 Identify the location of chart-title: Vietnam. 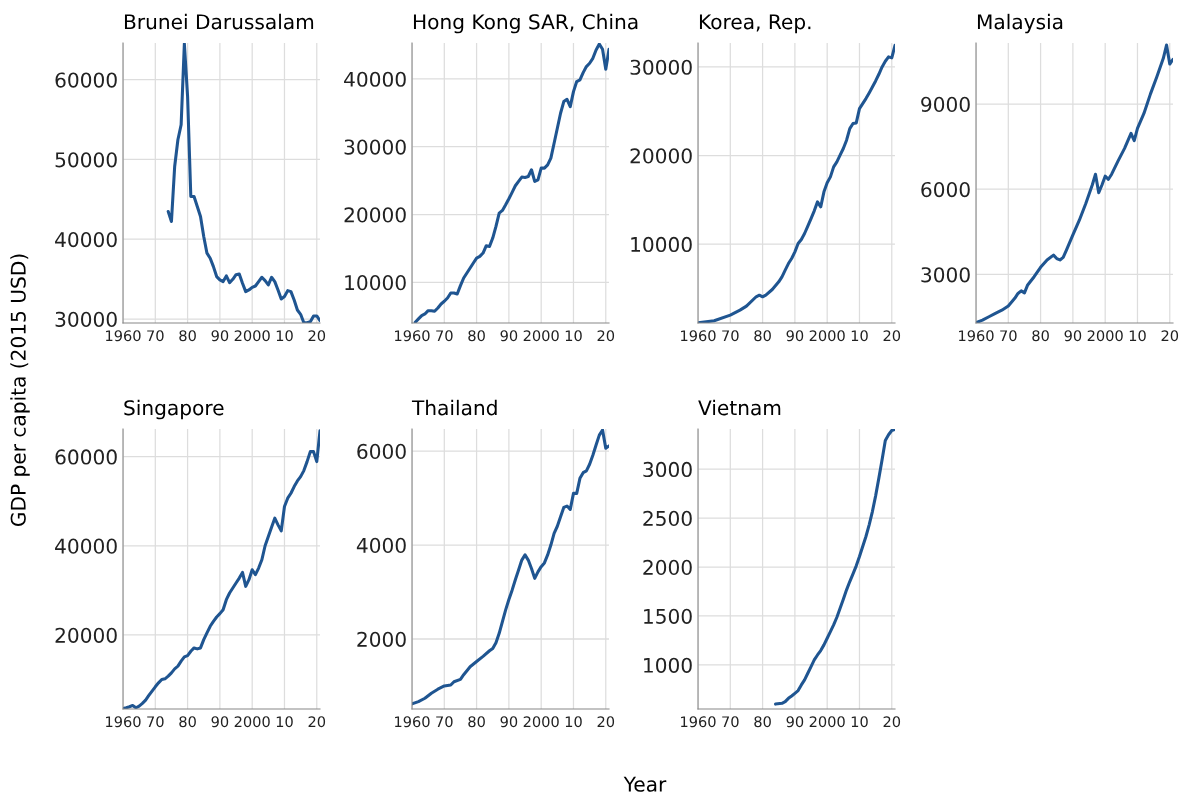
(739, 407).